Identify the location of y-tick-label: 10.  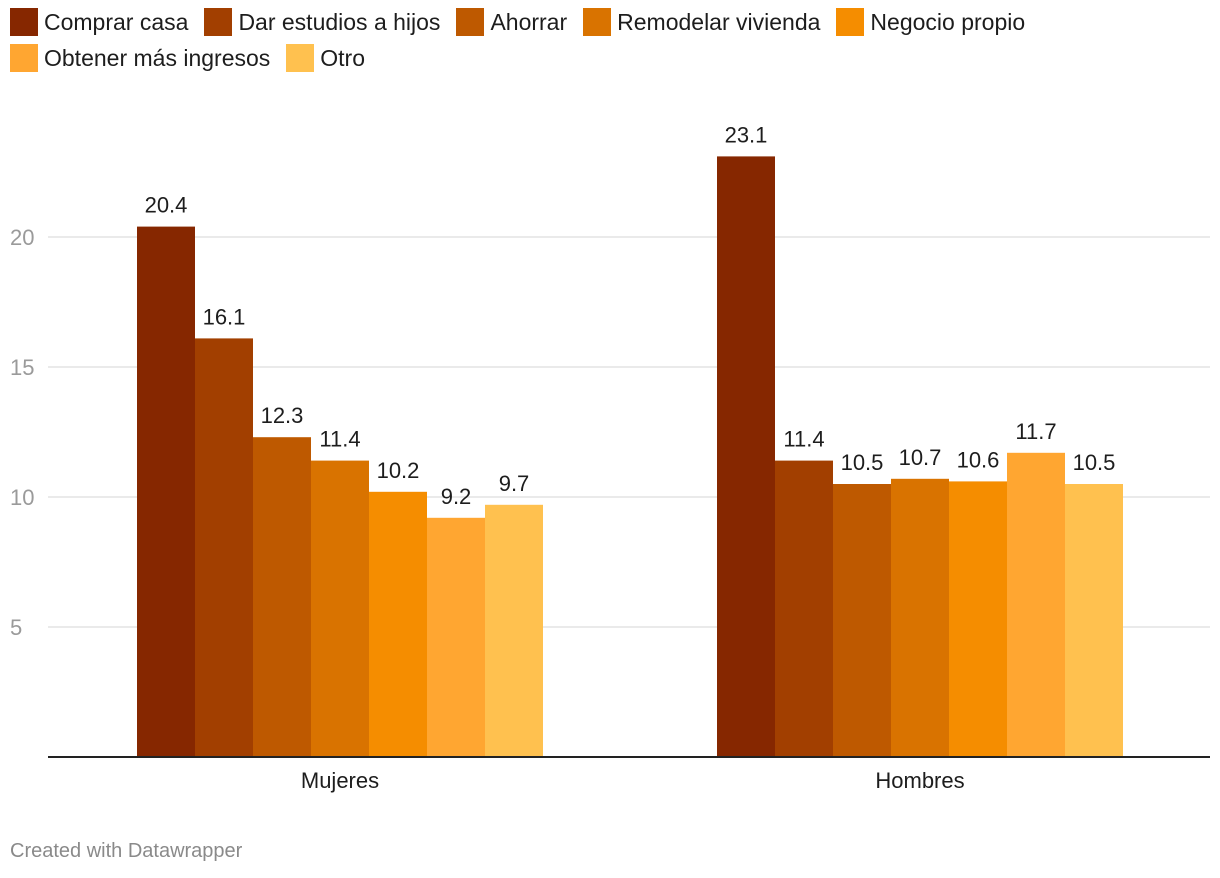
(22, 497).